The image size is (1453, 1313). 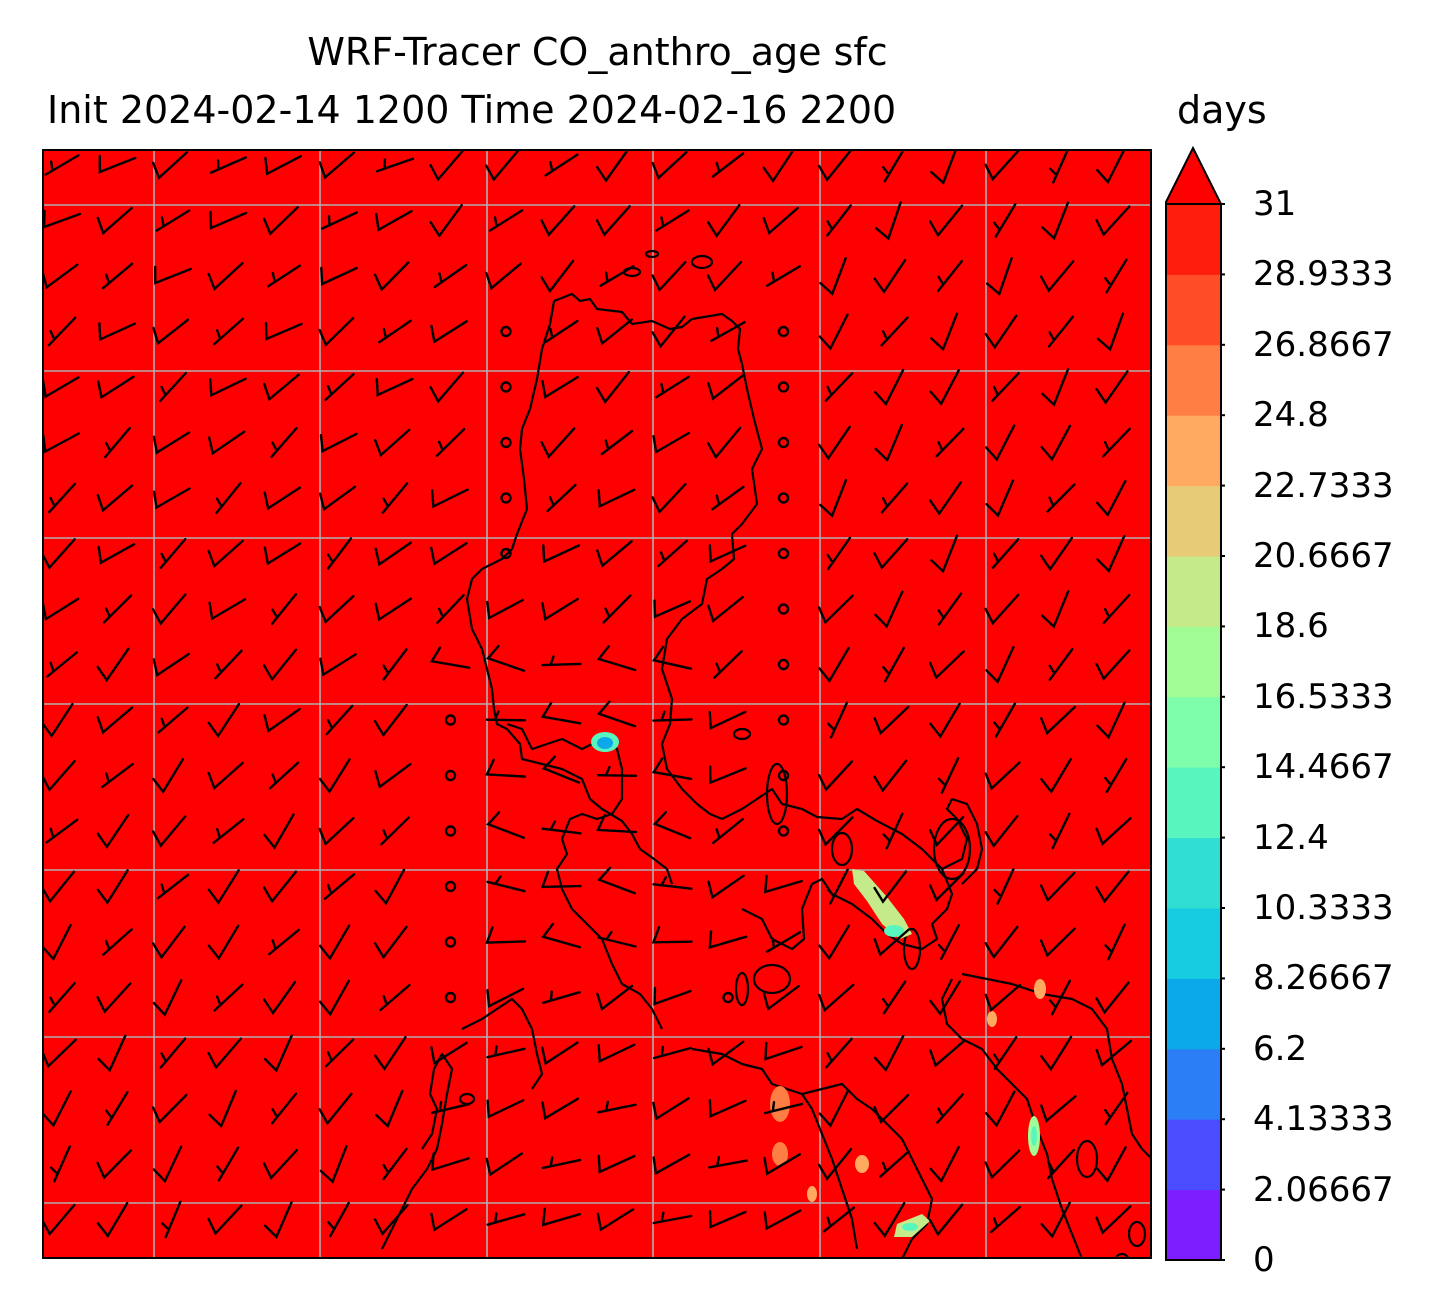 I want to click on west-coast-outline, so click(x=569, y=592).